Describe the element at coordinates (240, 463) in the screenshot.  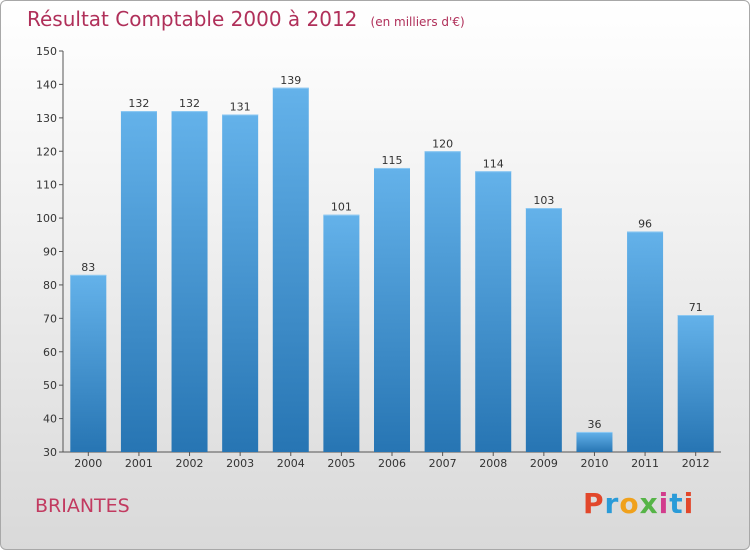
I see `x-tick-label-2003: 2003` at that location.